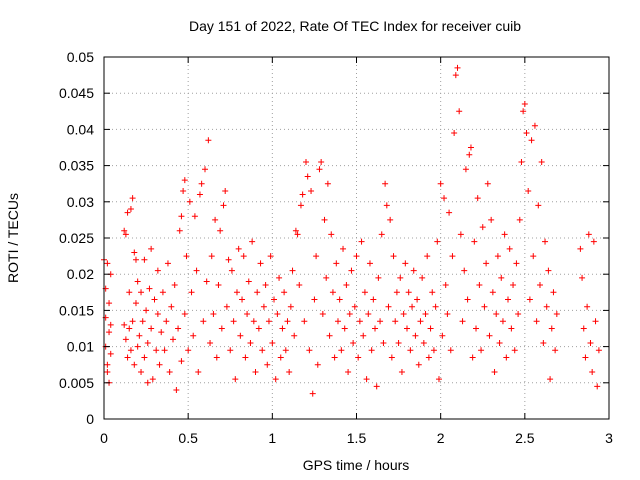 This screenshot has width=640, height=480. I want to click on x-tick-label: 1, so click(272, 438).